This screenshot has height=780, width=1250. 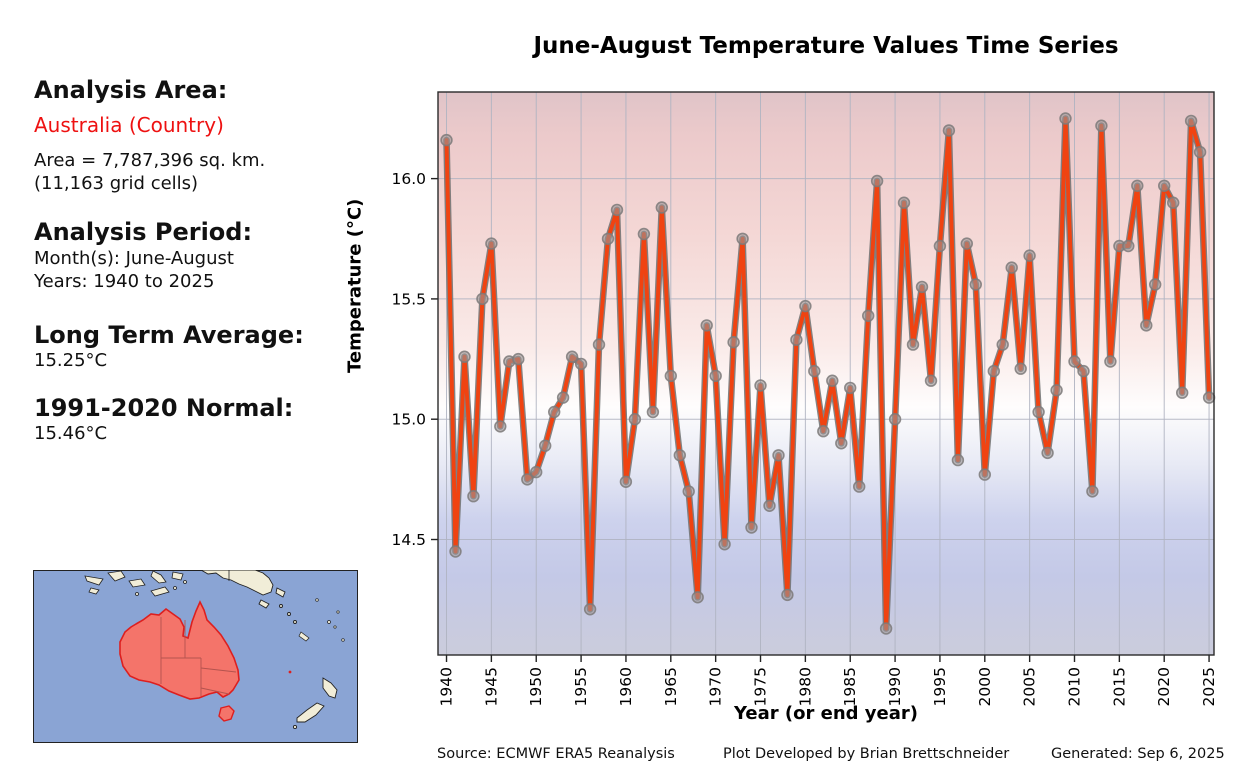 What do you see at coordinates (1119, 686) in the screenshot?
I see `x-tick-label: 2015` at bounding box center [1119, 686].